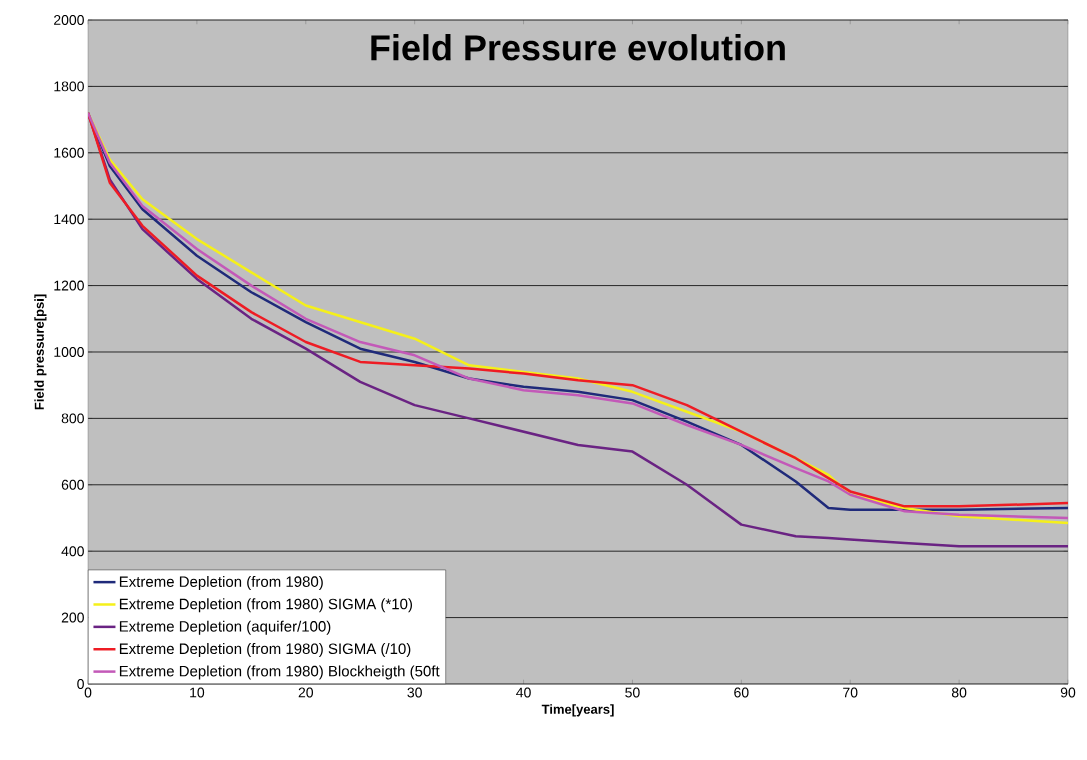 This screenshot has width=1087, height=760. Describe the element at coordinates (69, 86) in the screenshot. I see `y-tick-label: 1800` at that location.